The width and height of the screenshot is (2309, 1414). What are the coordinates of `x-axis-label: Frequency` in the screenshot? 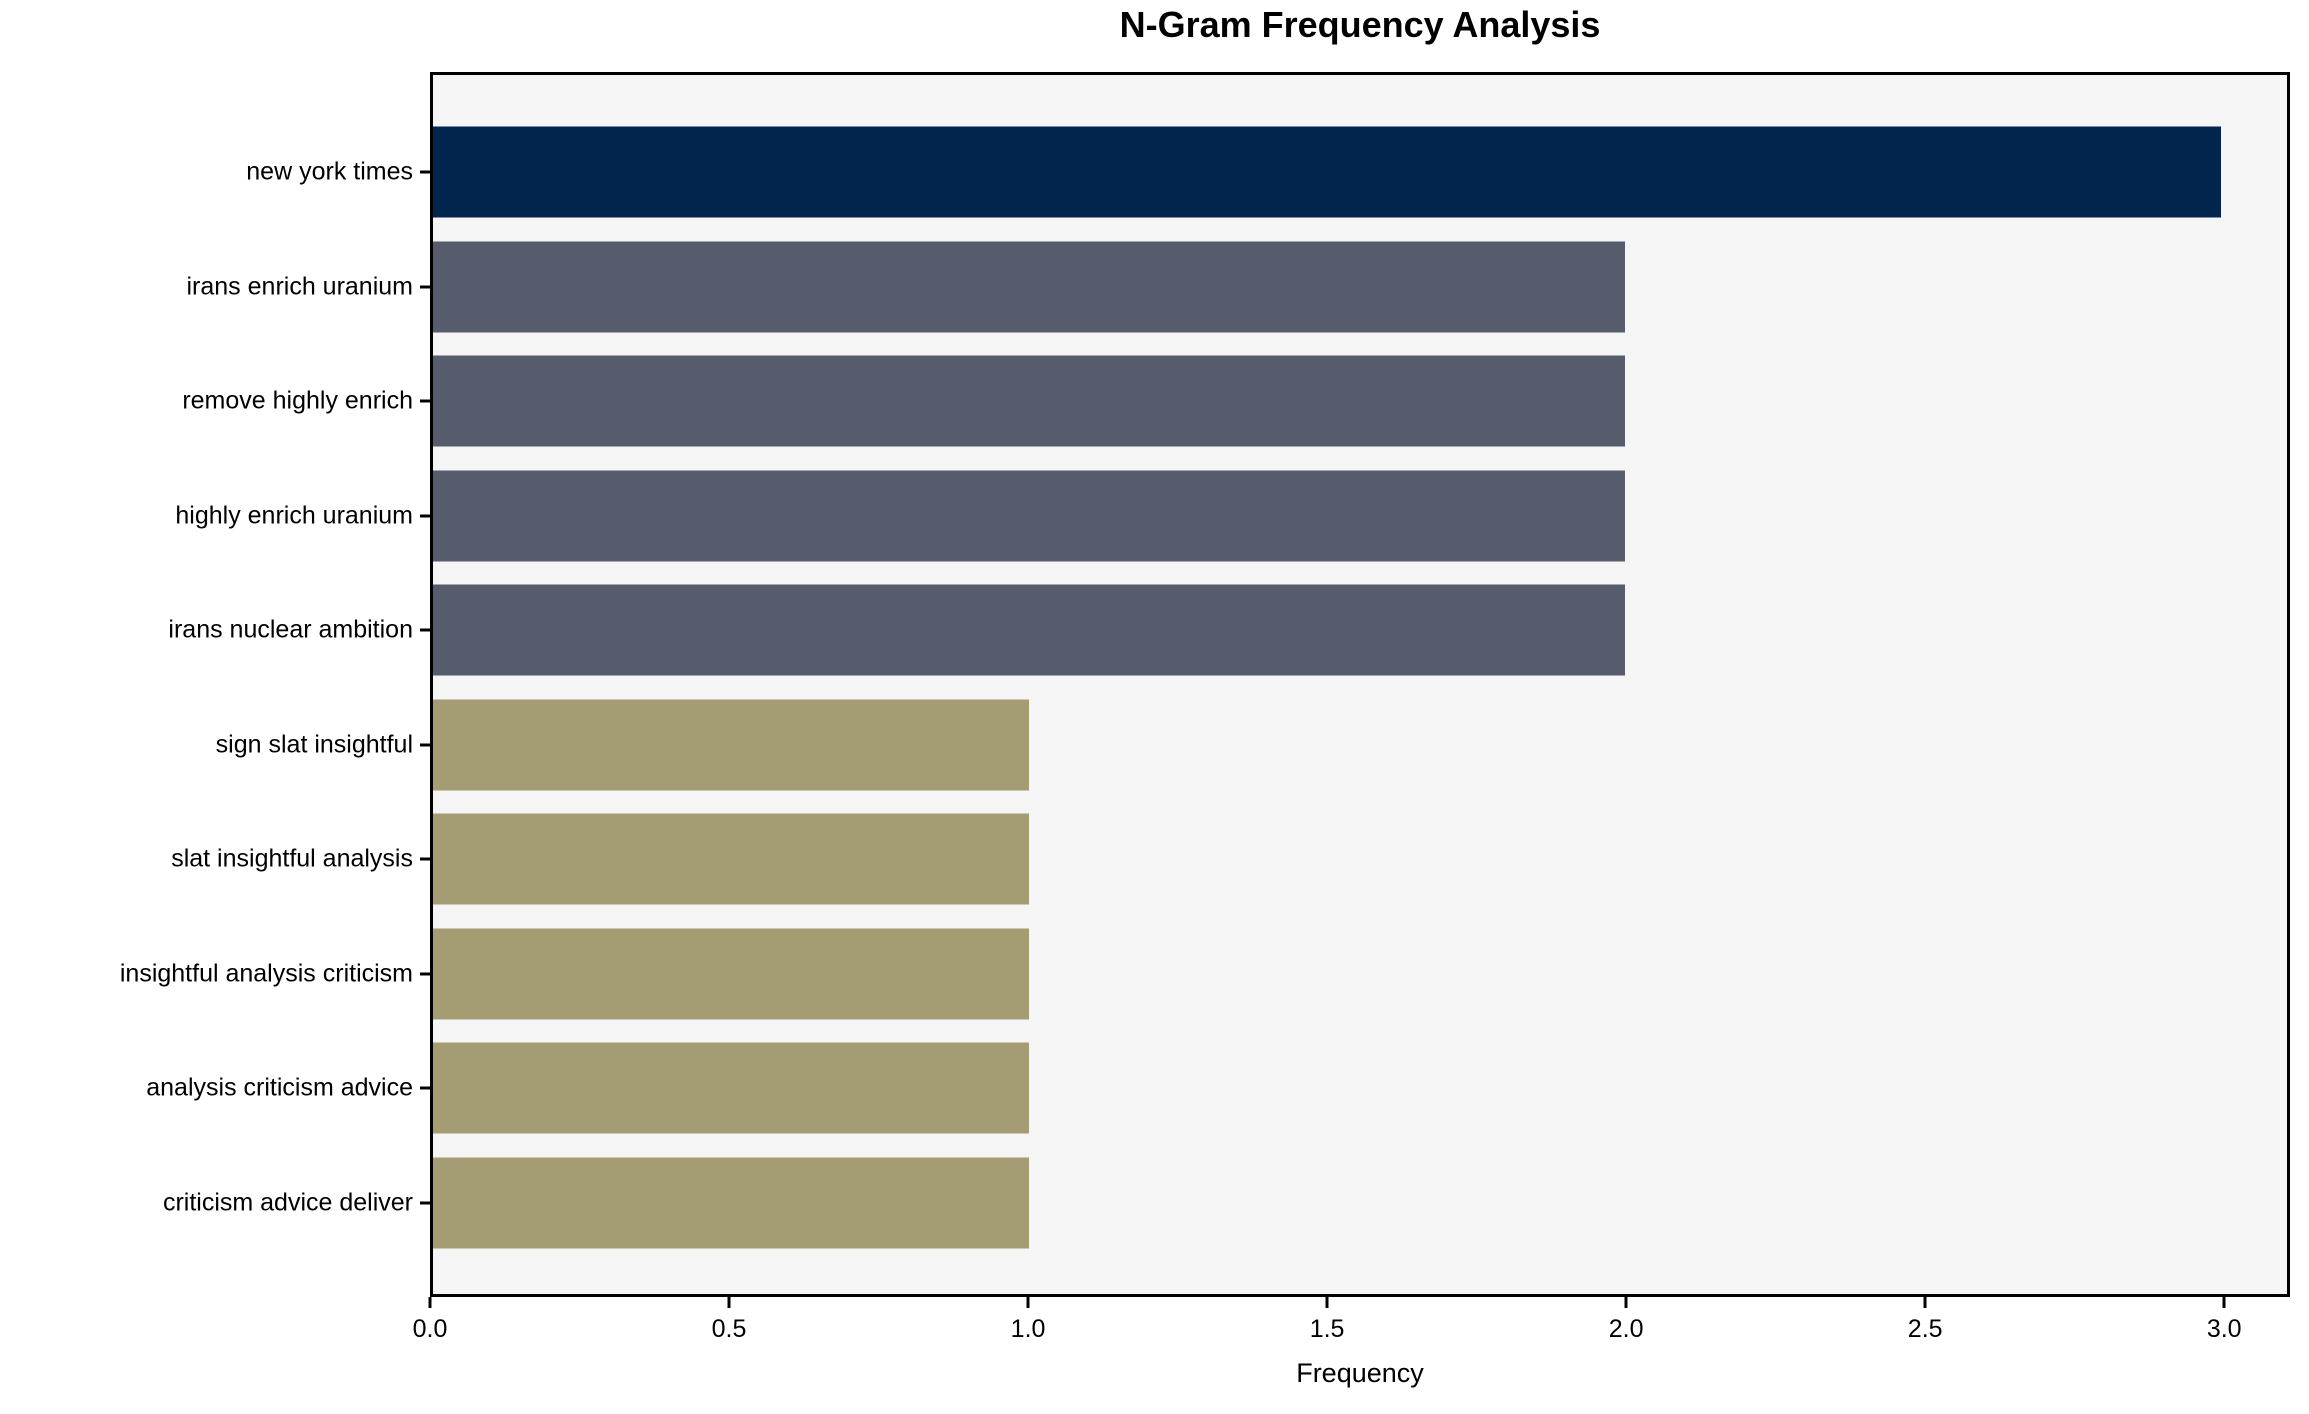 It's located at (1360, 1373).